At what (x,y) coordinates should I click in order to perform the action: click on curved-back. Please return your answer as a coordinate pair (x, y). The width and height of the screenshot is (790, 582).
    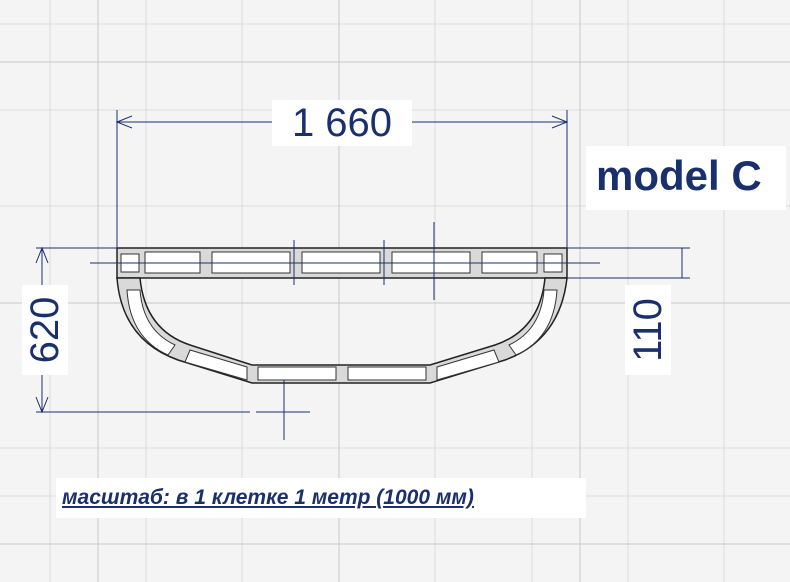
    Looking at the image, I should click on (342, 330).